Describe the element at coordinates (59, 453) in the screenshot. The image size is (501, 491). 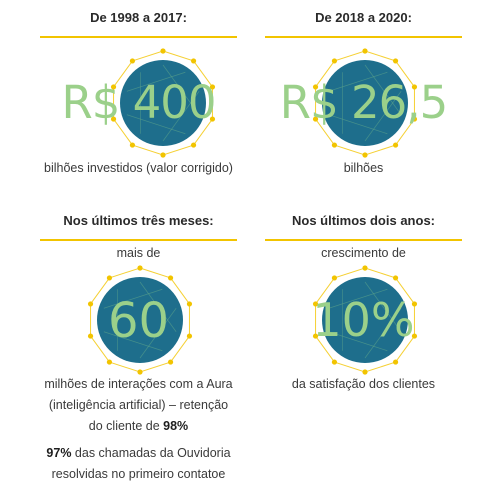
I see `ombudsman-percent: 97%` at that location.